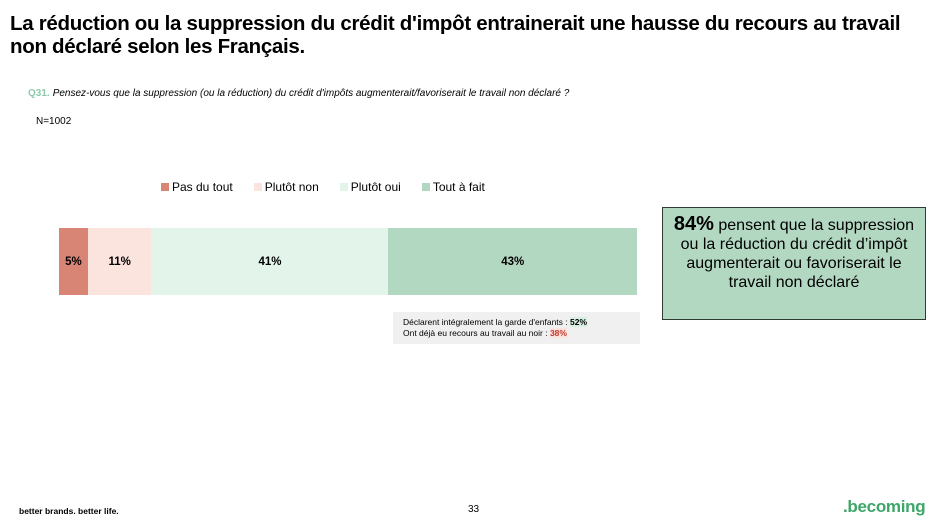 The width and height of the screenshot is (950, 528). What do you see at coordinates (291, 187) in the screenshot?
I see `legend-label: Plutôt non` at bounding box center [291, 187].